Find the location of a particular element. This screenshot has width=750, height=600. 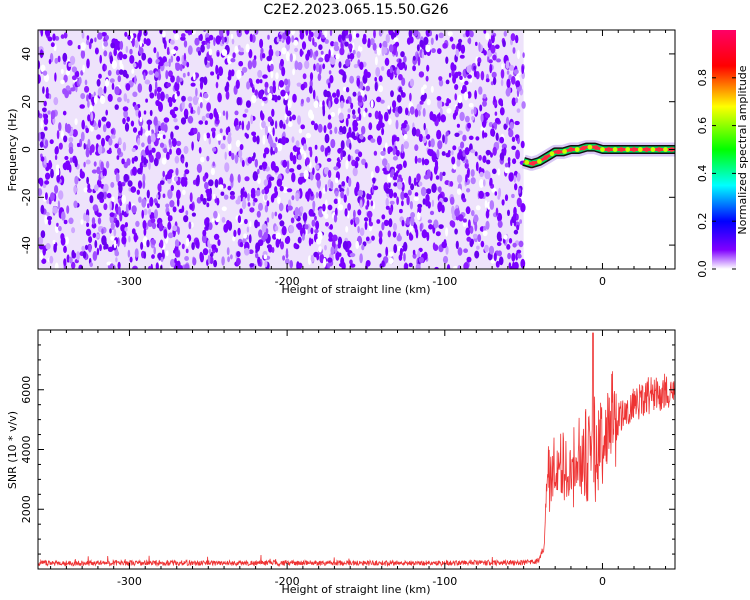

x-tick-label: -200 is located at coordinates (287, 281).